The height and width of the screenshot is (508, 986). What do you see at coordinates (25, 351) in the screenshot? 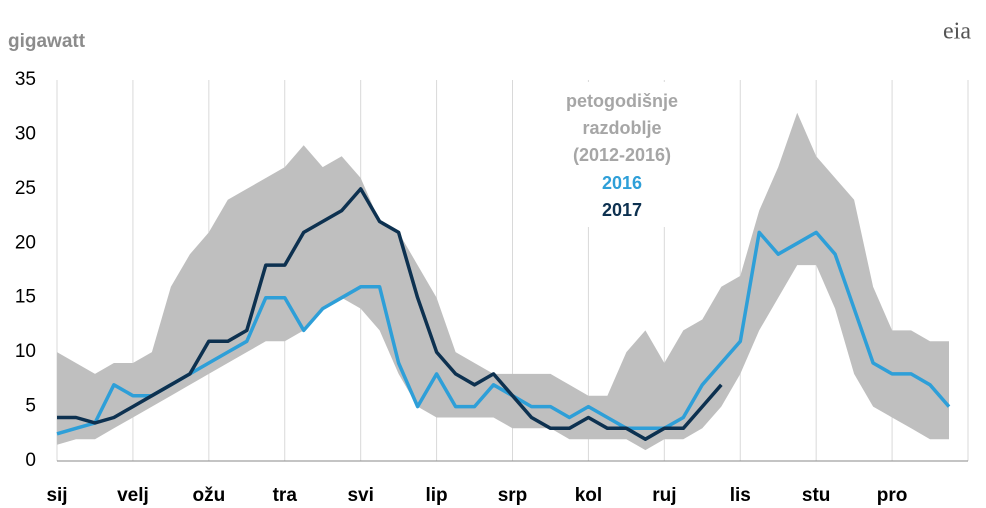
I see `y-tick-label: 10` at bounding box center [25, 351].